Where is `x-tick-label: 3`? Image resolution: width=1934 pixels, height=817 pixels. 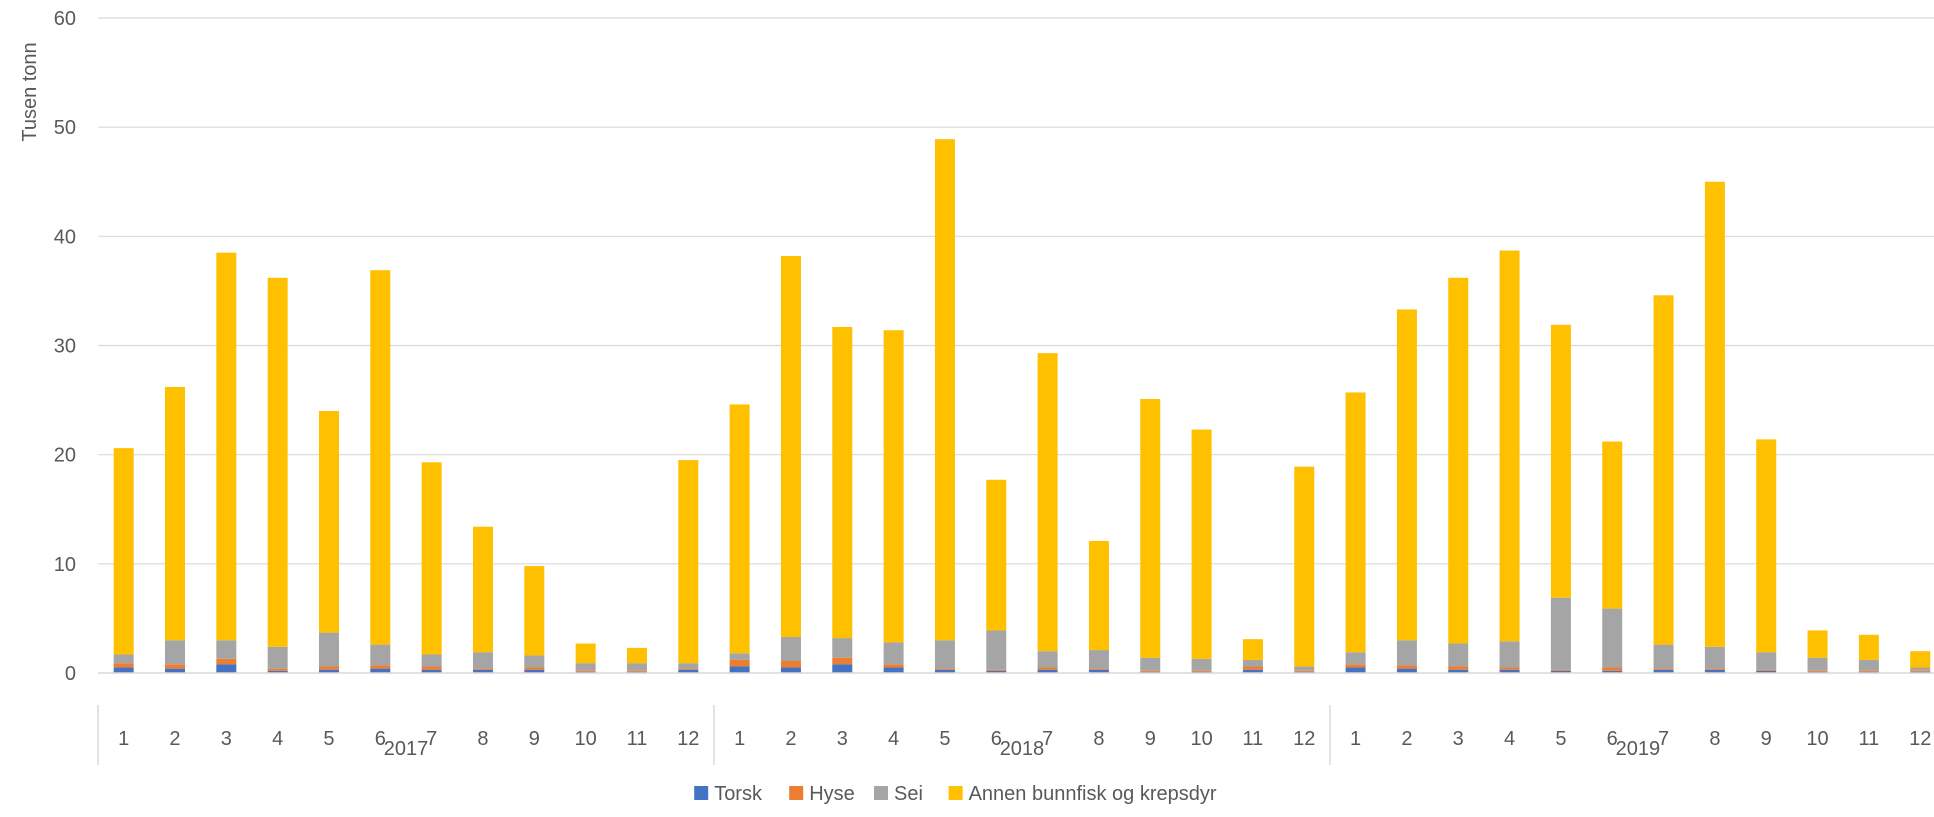
x-tick-label: 3 is located at coordinates (226, 739).